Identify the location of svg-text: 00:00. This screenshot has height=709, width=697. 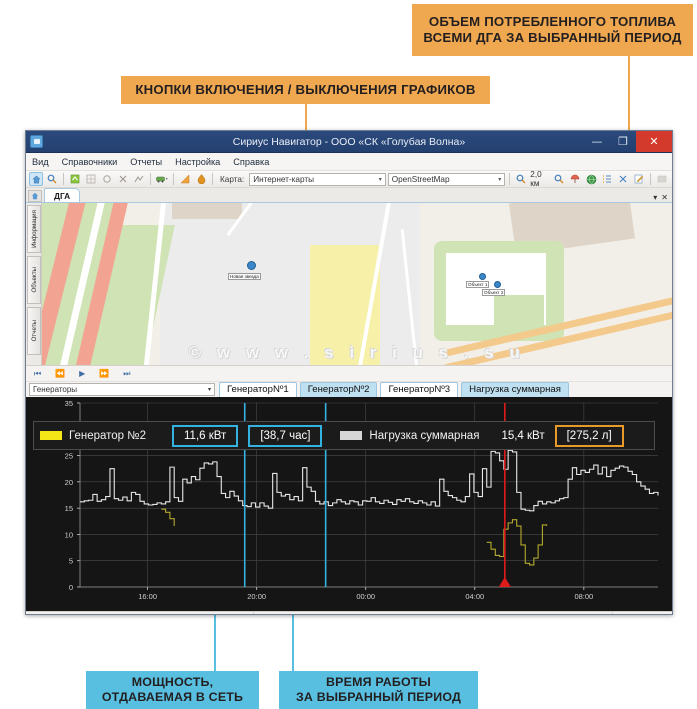
(365, 596).